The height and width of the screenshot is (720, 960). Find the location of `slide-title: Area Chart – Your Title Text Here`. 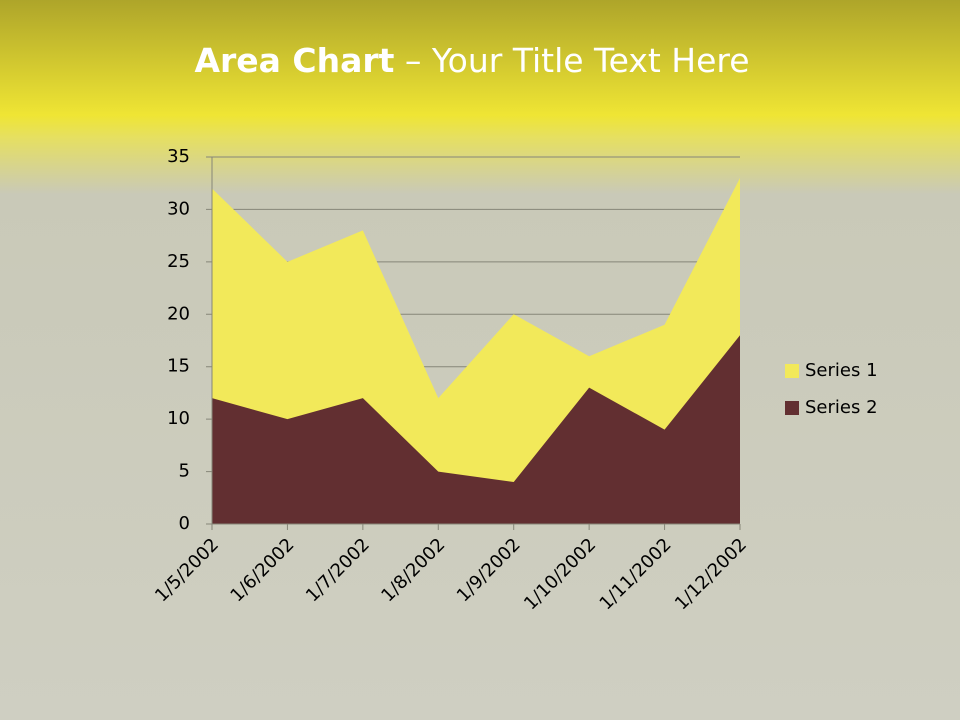

slide-title: Area Chart – Your Title Text Here is located at coordinates (471, 60).